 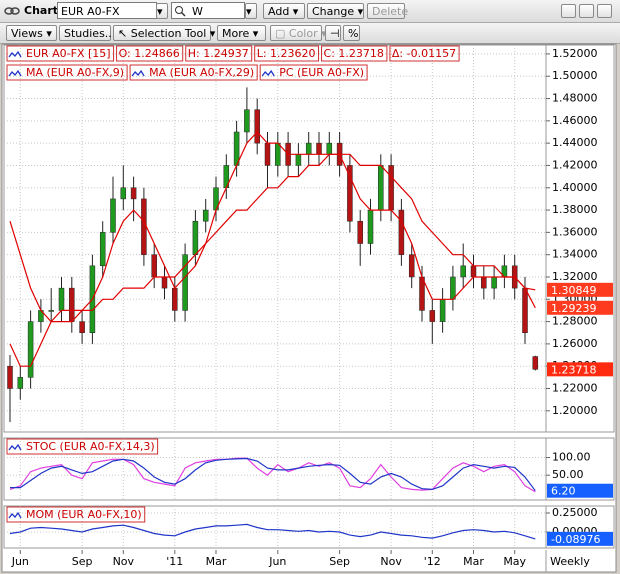 What do you see at coordinates (575, 75) in the screenshot?
I see `y-tick-label: 1.50000` at bounding box center [575, 75].